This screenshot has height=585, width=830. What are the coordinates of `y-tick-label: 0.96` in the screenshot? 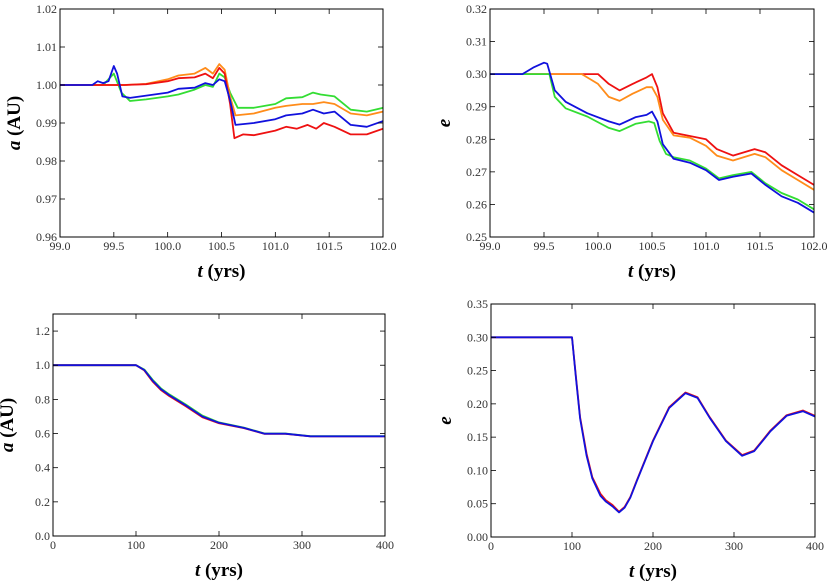 It's located at (46, 237).